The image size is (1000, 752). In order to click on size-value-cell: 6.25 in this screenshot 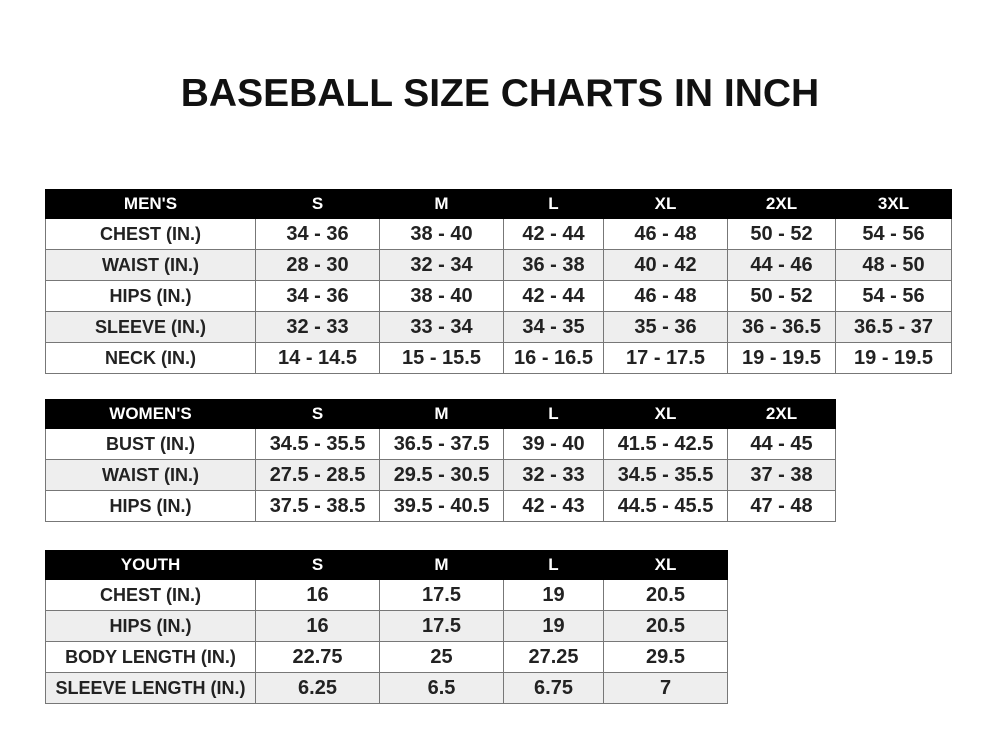, I will do `click(317, 688)`.